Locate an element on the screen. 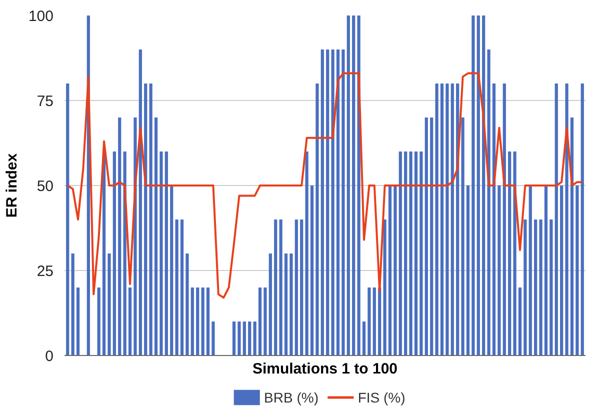  y-tick-label: 50 is located at coordinates (45, 186).